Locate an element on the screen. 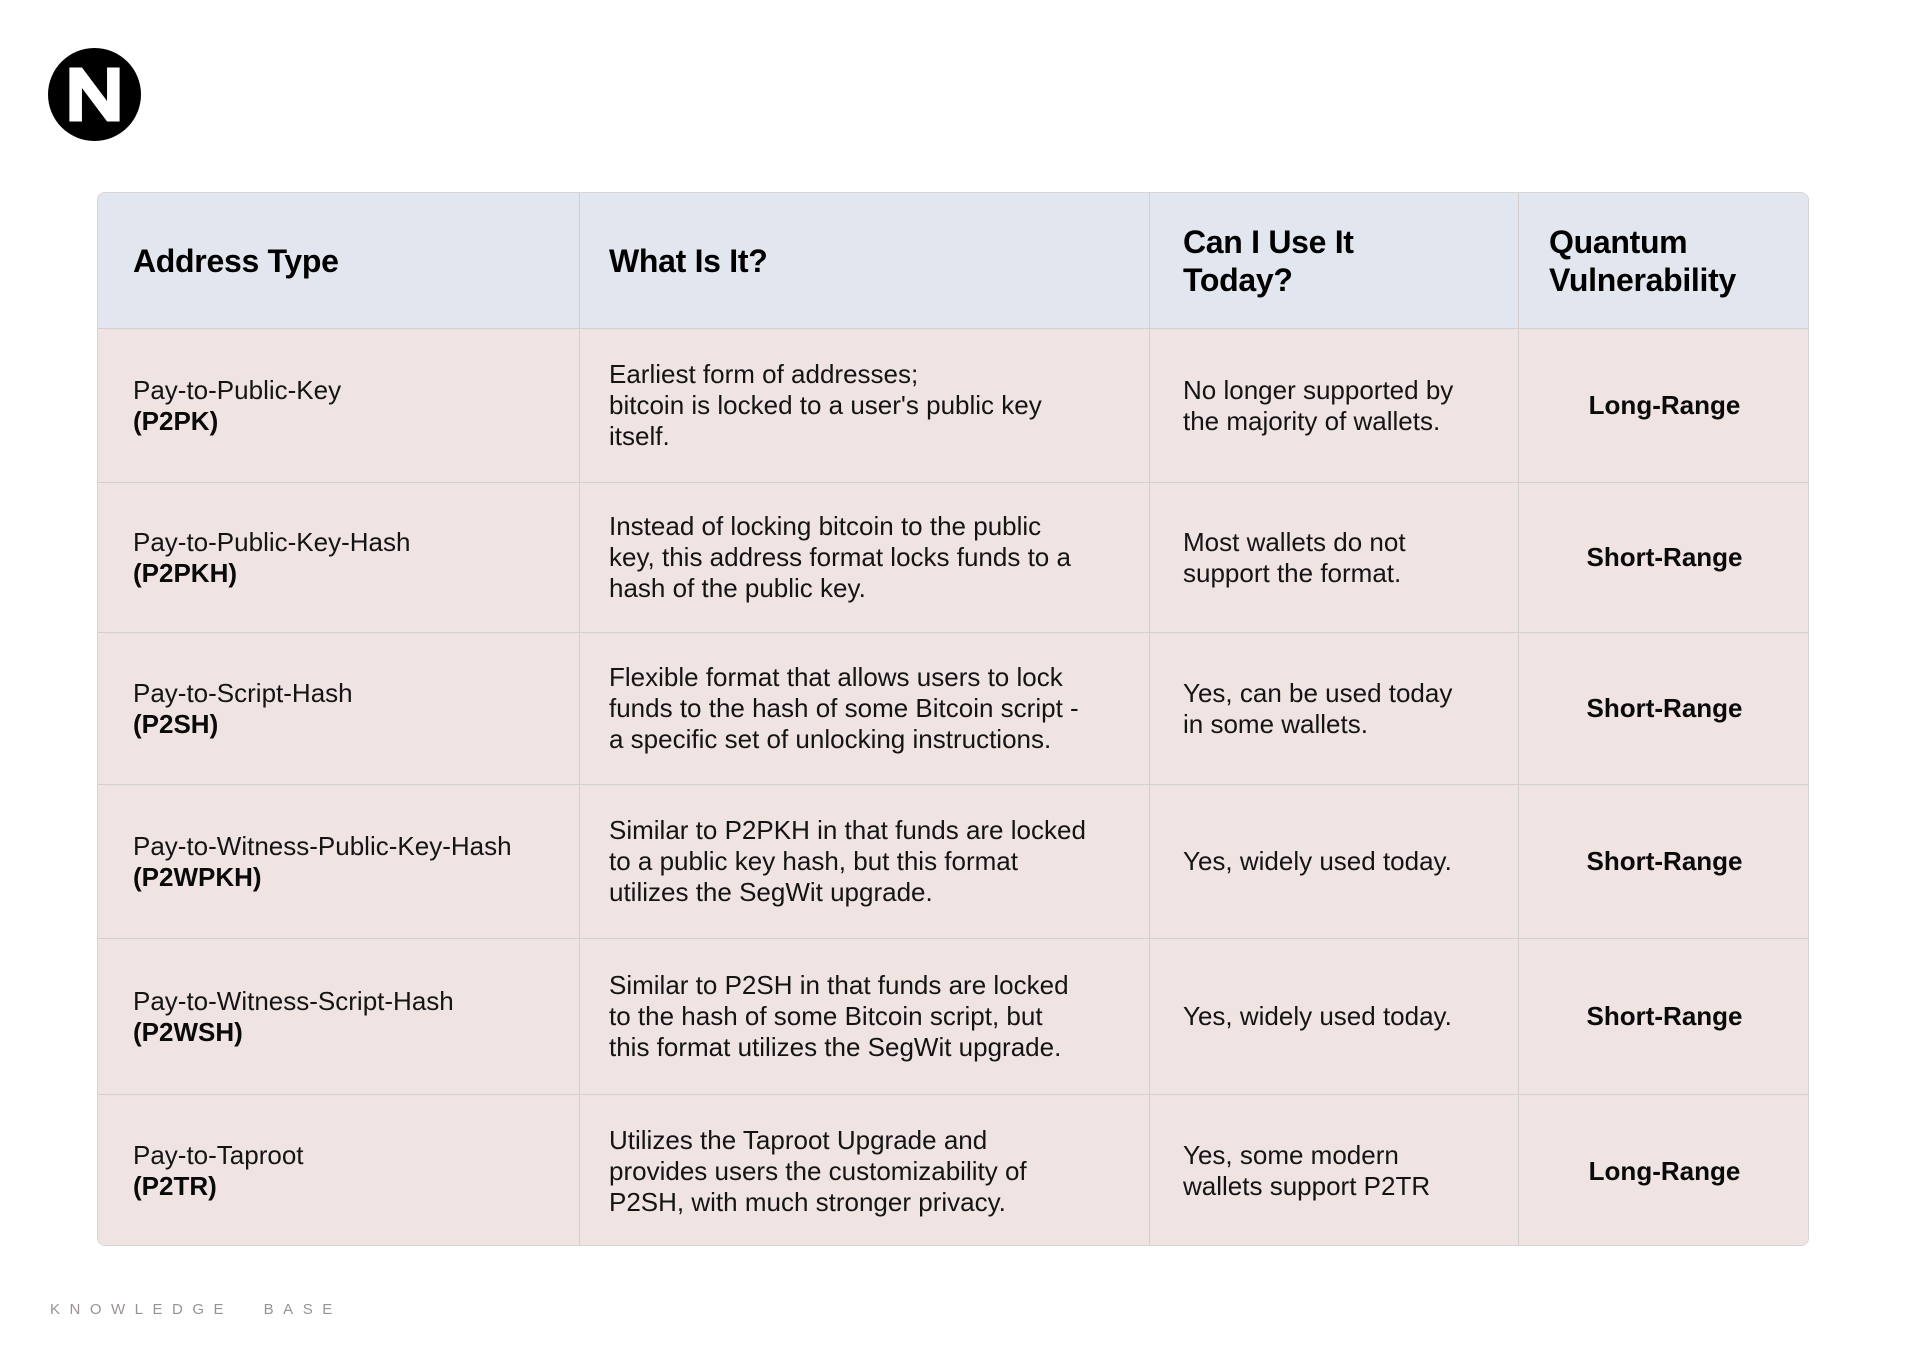 The image size is (1920, 1365). address-code: (P2WPKH) is located at coordinates (197, 876).